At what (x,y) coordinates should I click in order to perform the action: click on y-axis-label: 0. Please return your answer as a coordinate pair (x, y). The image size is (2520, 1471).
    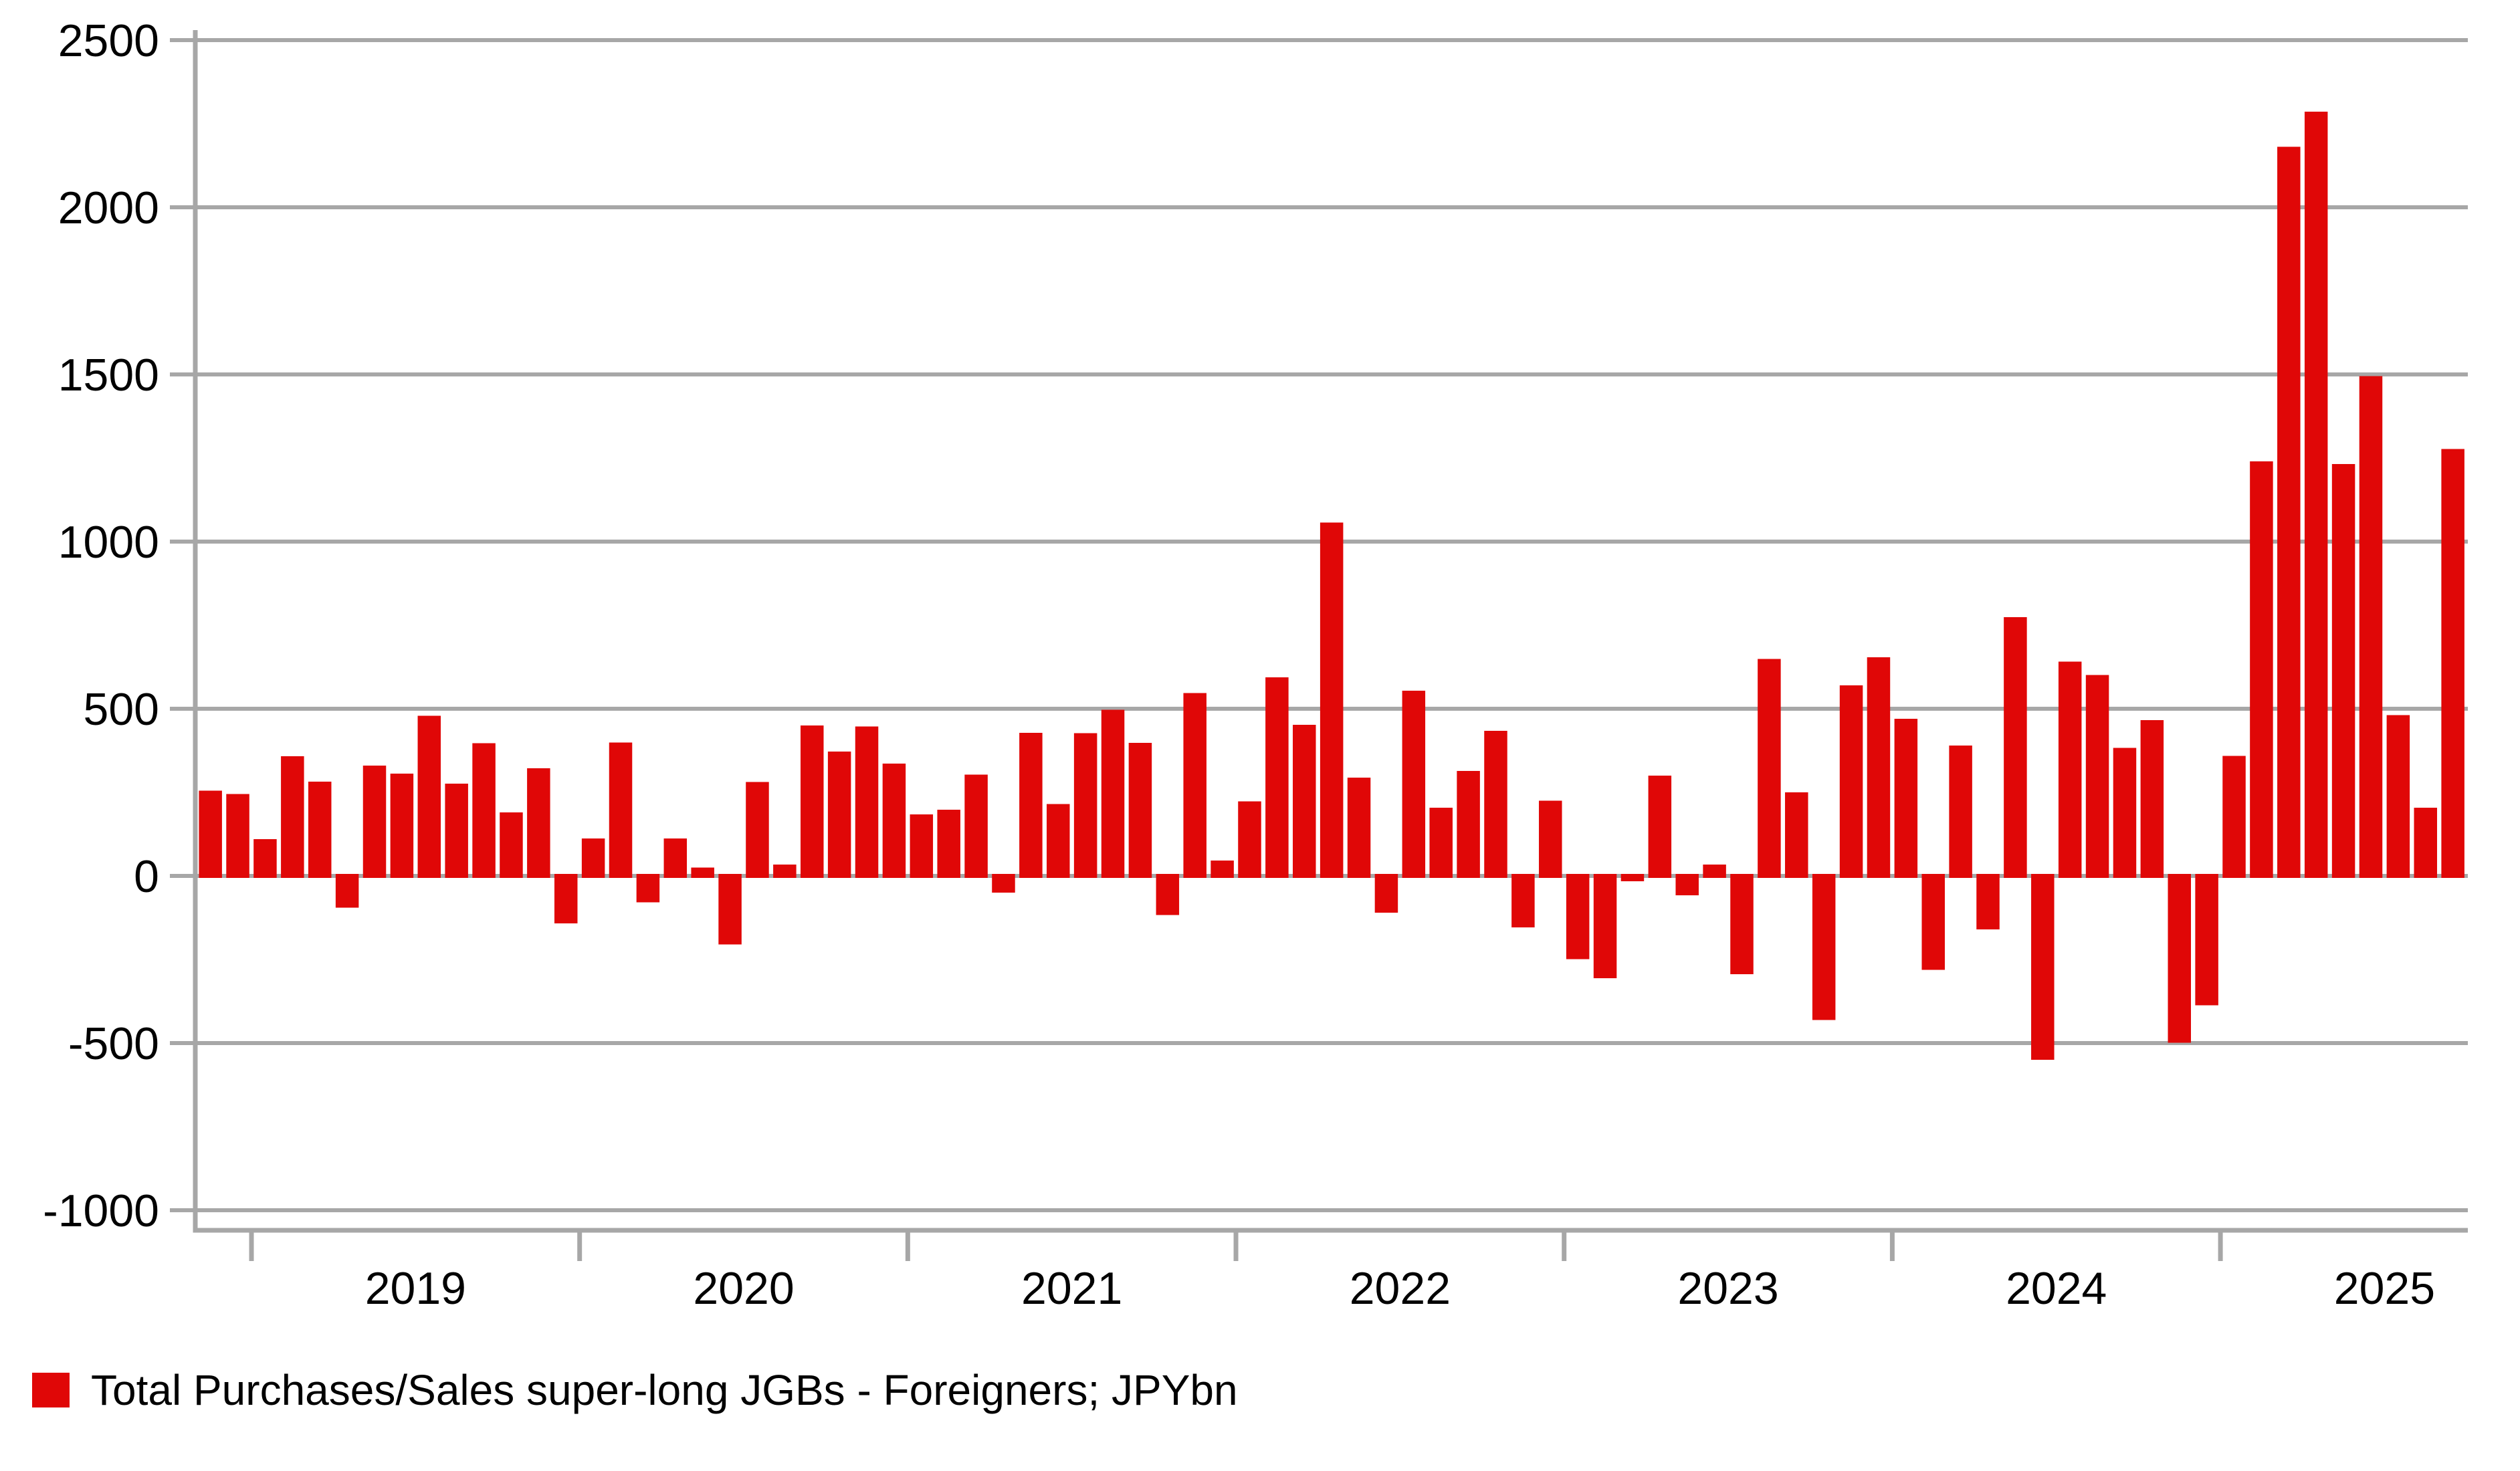
    Looking at the image, I should click on (146, 876).